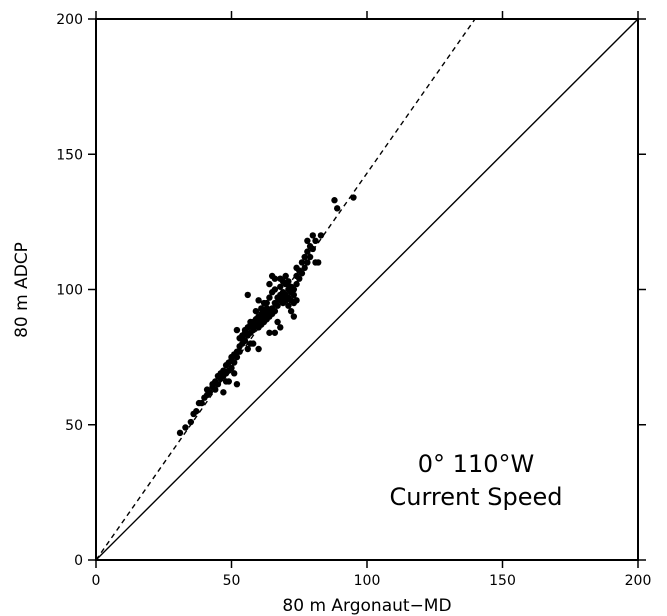  What do you see at coordinates (475, 497) in the screenshot?
I see `annotation-title: Current Speed` at bounding box center [475, 497].